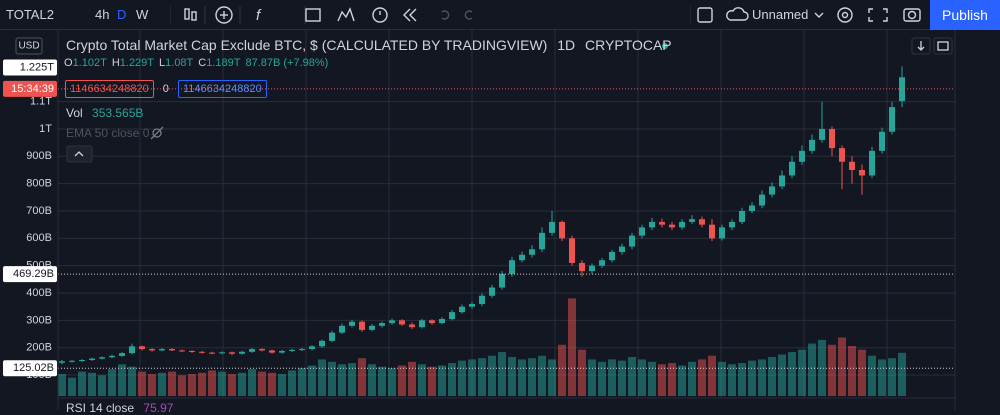 This screenshot has height=415, width=1000. I want to click on interval: D, so click(122, 14).